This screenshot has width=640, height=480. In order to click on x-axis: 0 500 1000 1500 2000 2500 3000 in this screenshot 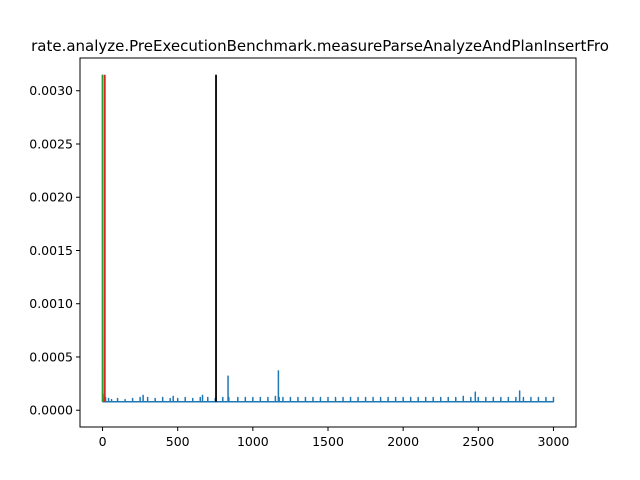, I will do `click(334, 438)`.